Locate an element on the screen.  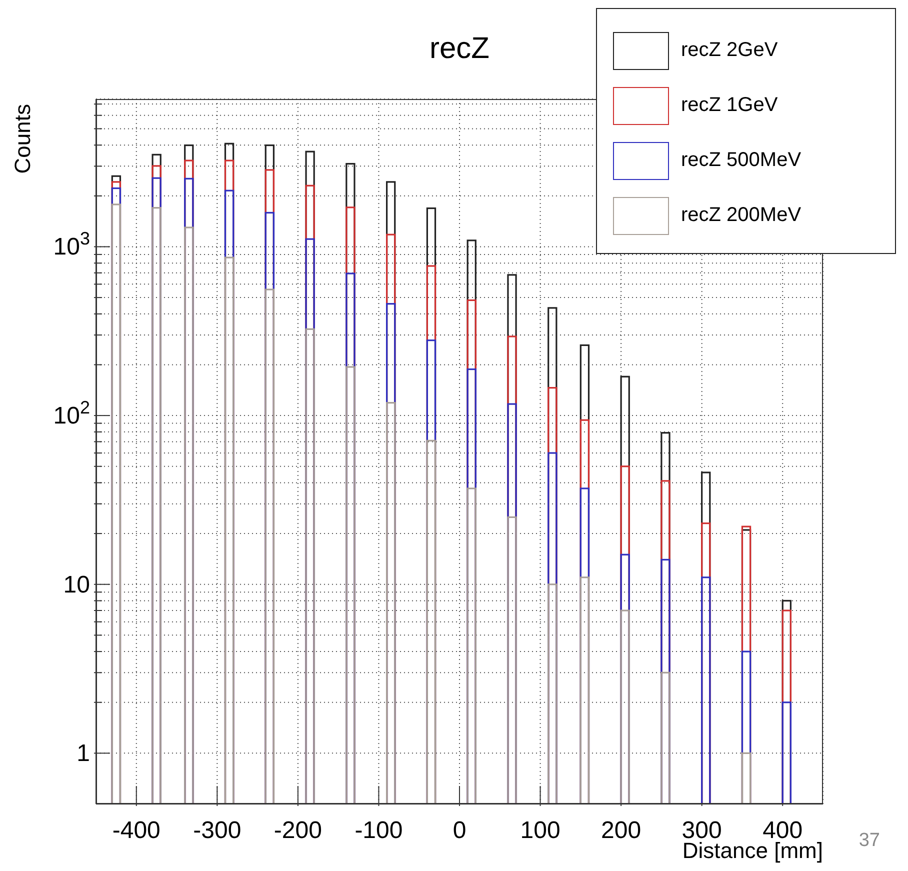
legend-label: recZ 200MeV is located at coordinates (741, 215).